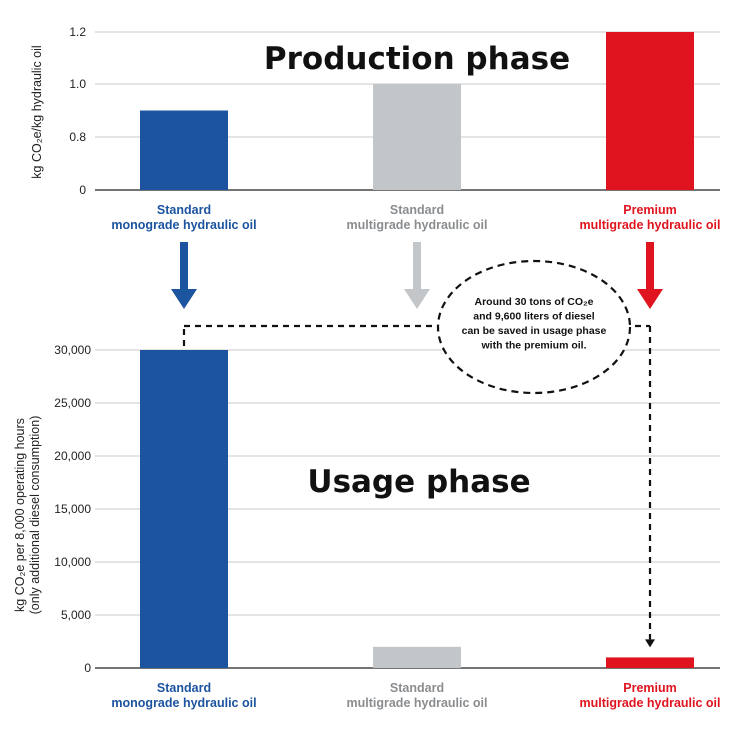 The width and height of the screenshot is (746, 749). I want to click on usage-y-tick-label: 30,000, so click(72, 350).